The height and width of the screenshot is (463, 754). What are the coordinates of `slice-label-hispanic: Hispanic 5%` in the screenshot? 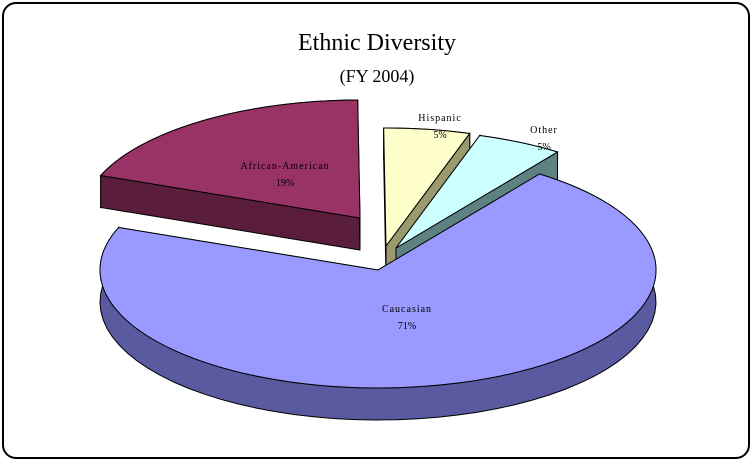 It's located at (440, 127).